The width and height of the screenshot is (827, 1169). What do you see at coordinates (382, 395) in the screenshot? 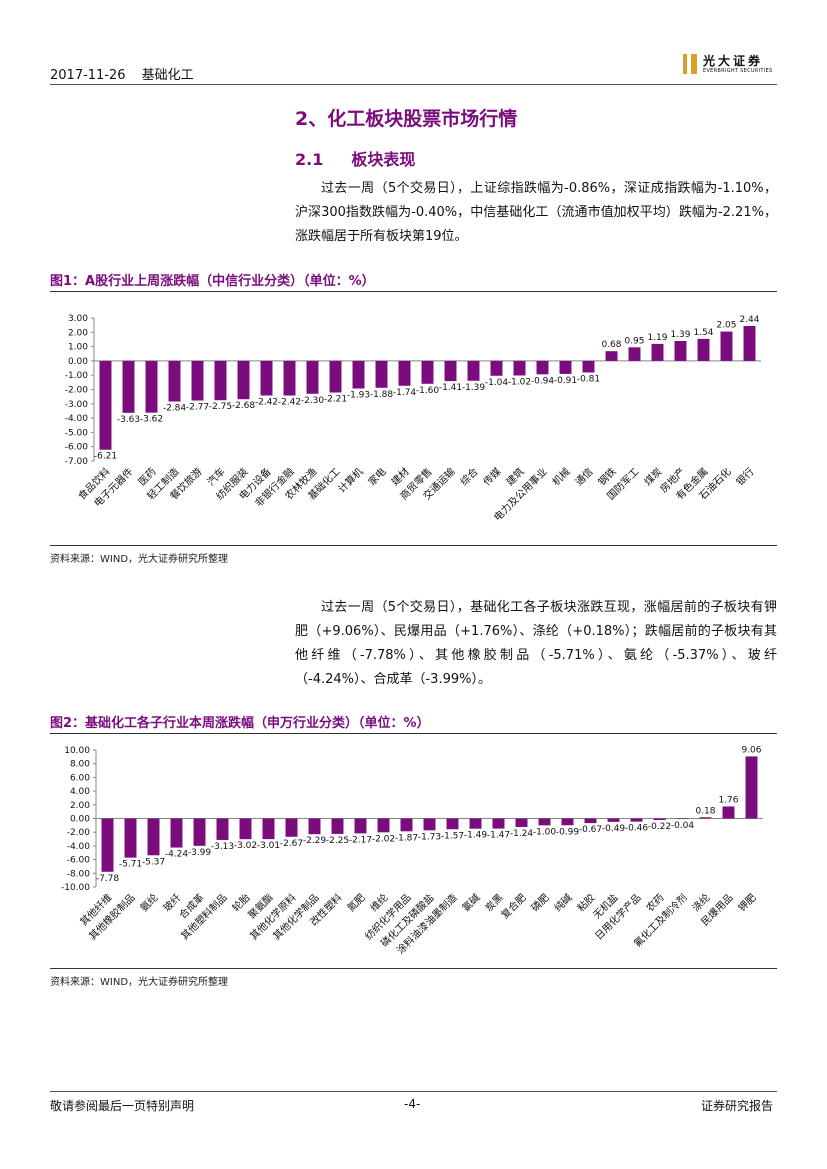
I see `data-label: -1.88` at bounding box center [382, 395].